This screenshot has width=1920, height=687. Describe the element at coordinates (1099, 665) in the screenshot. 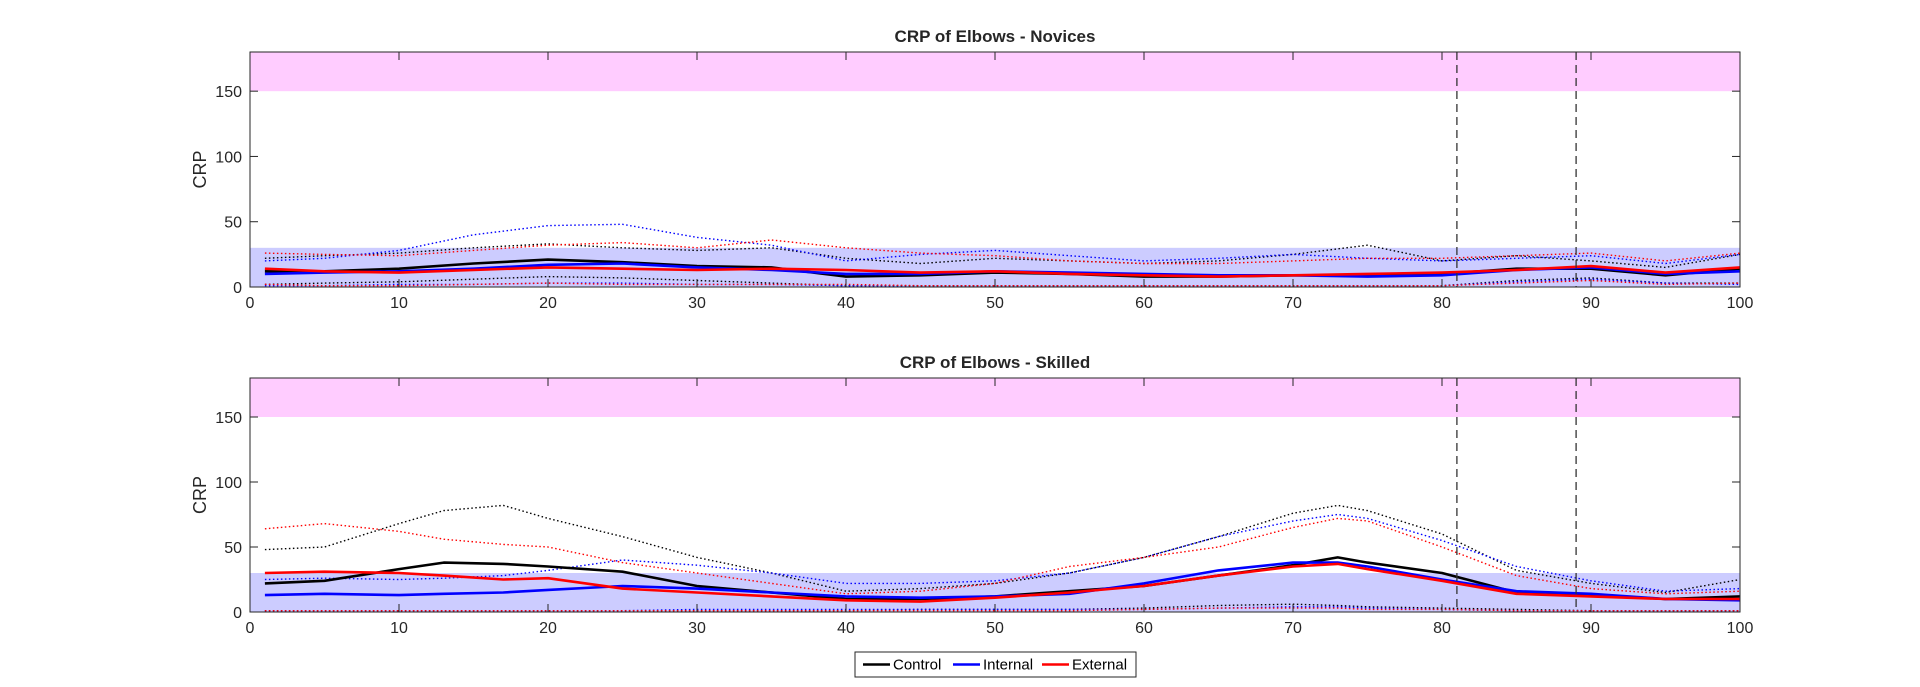

I see `legend-label-external: External` at that location.